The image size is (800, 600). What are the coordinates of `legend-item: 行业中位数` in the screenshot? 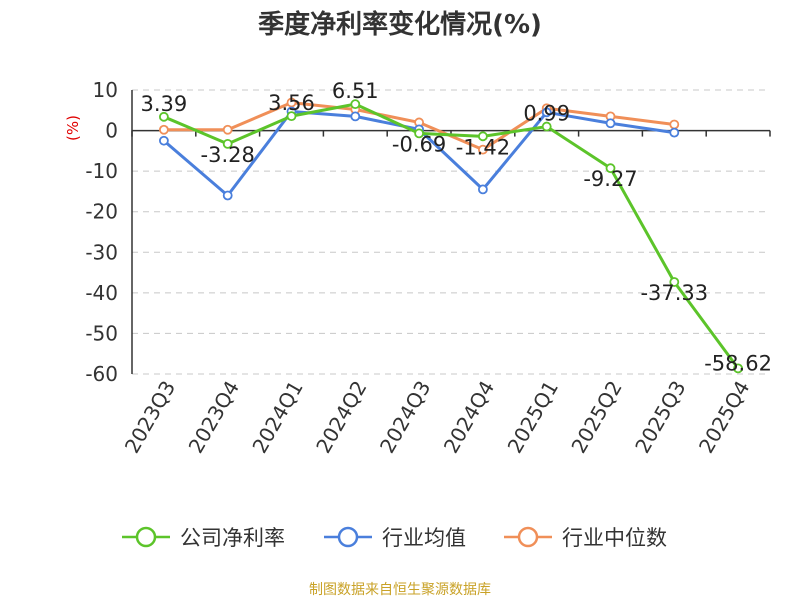 It's located at (584, 537).